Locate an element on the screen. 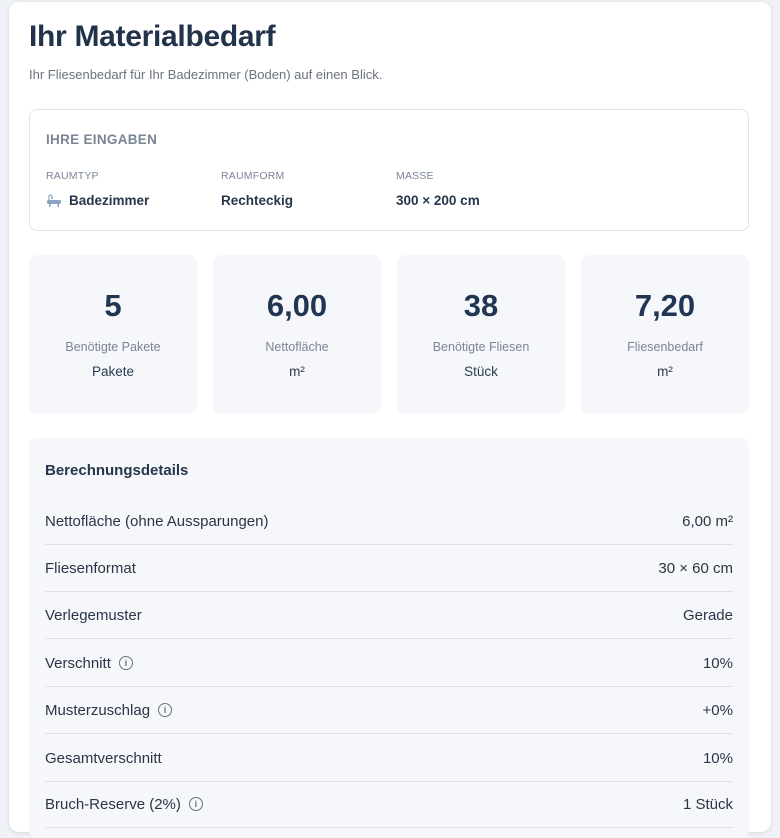 The image size is (780, 838). detail-value: 6,00 m² is located at coordinates (707, 521).